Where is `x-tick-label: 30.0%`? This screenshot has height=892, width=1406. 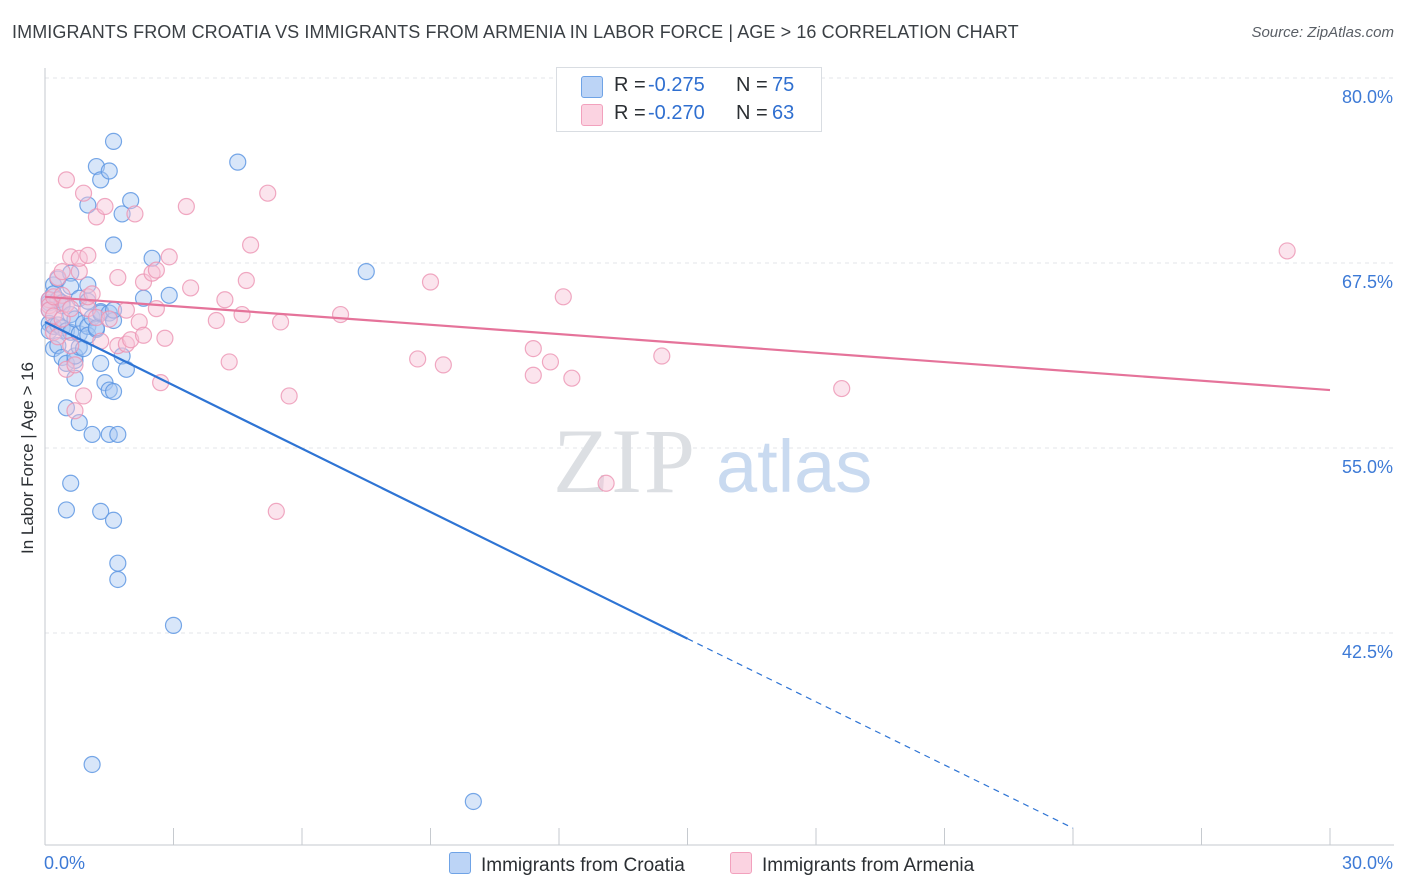
x-tick-label: 30.0% is located at coordinates (1367, 863).